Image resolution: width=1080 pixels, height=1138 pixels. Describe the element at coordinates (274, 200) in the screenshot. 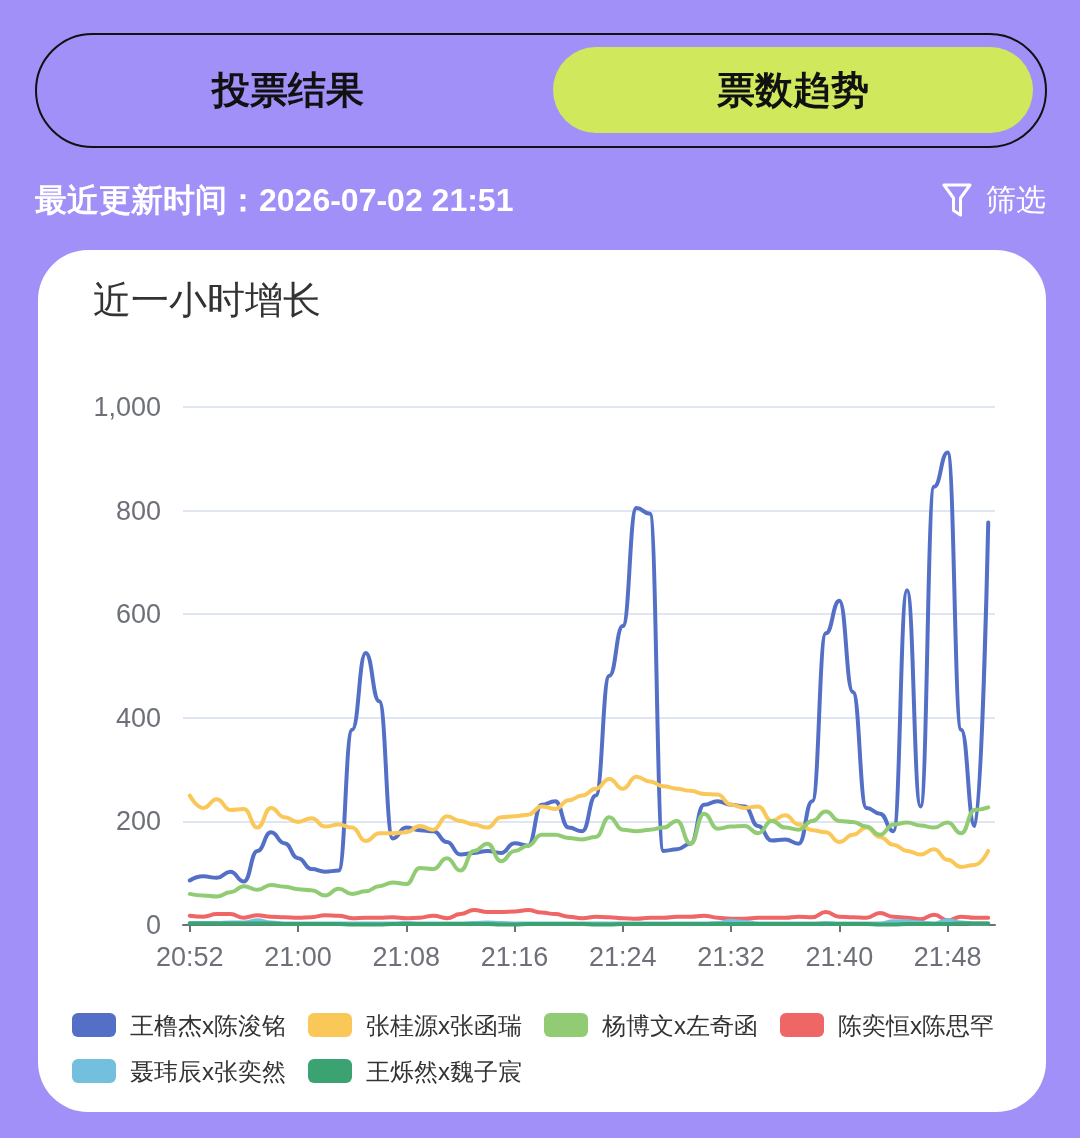

I see `text: 最近更新时间：2026-07-02 21:51` at that location.